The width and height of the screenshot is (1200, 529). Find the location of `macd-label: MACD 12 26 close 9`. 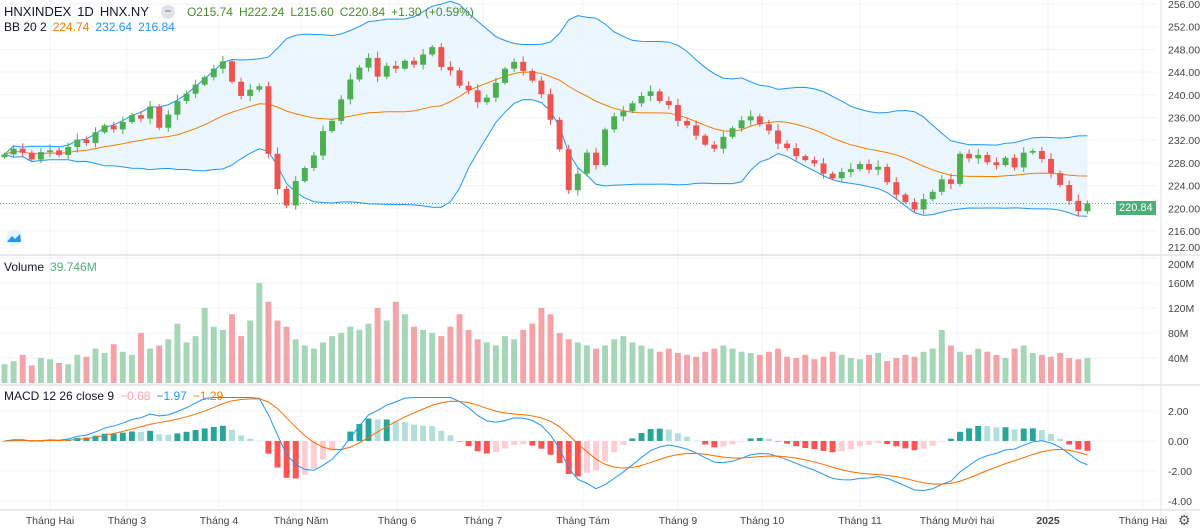

macd-label: MACD 12 26 close 9 is located at coordinates (59, 396).